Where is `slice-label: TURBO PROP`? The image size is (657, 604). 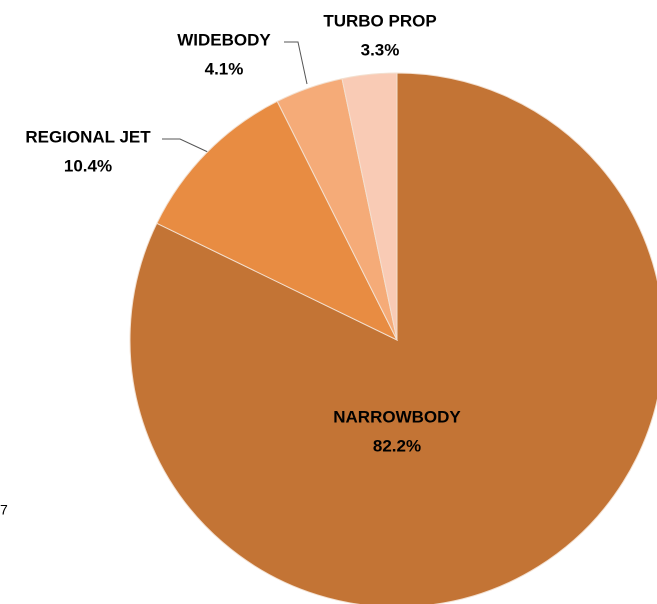
slice-label: TURBO PROP is located at coordinates (379, 20).